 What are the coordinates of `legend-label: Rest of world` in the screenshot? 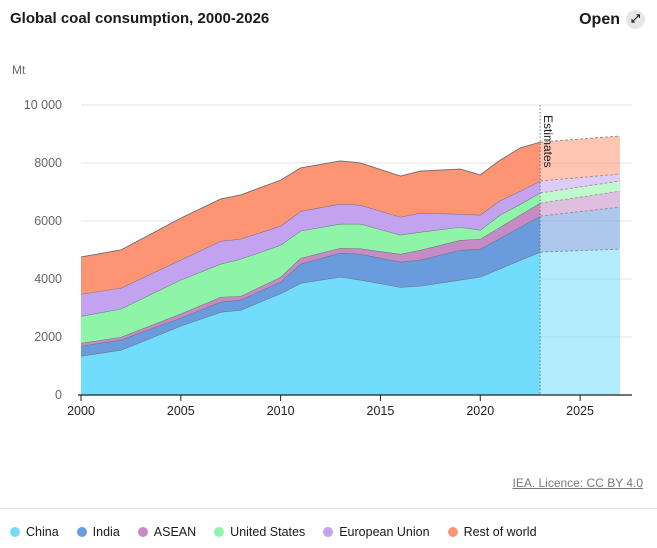 It's located at (500, 532).